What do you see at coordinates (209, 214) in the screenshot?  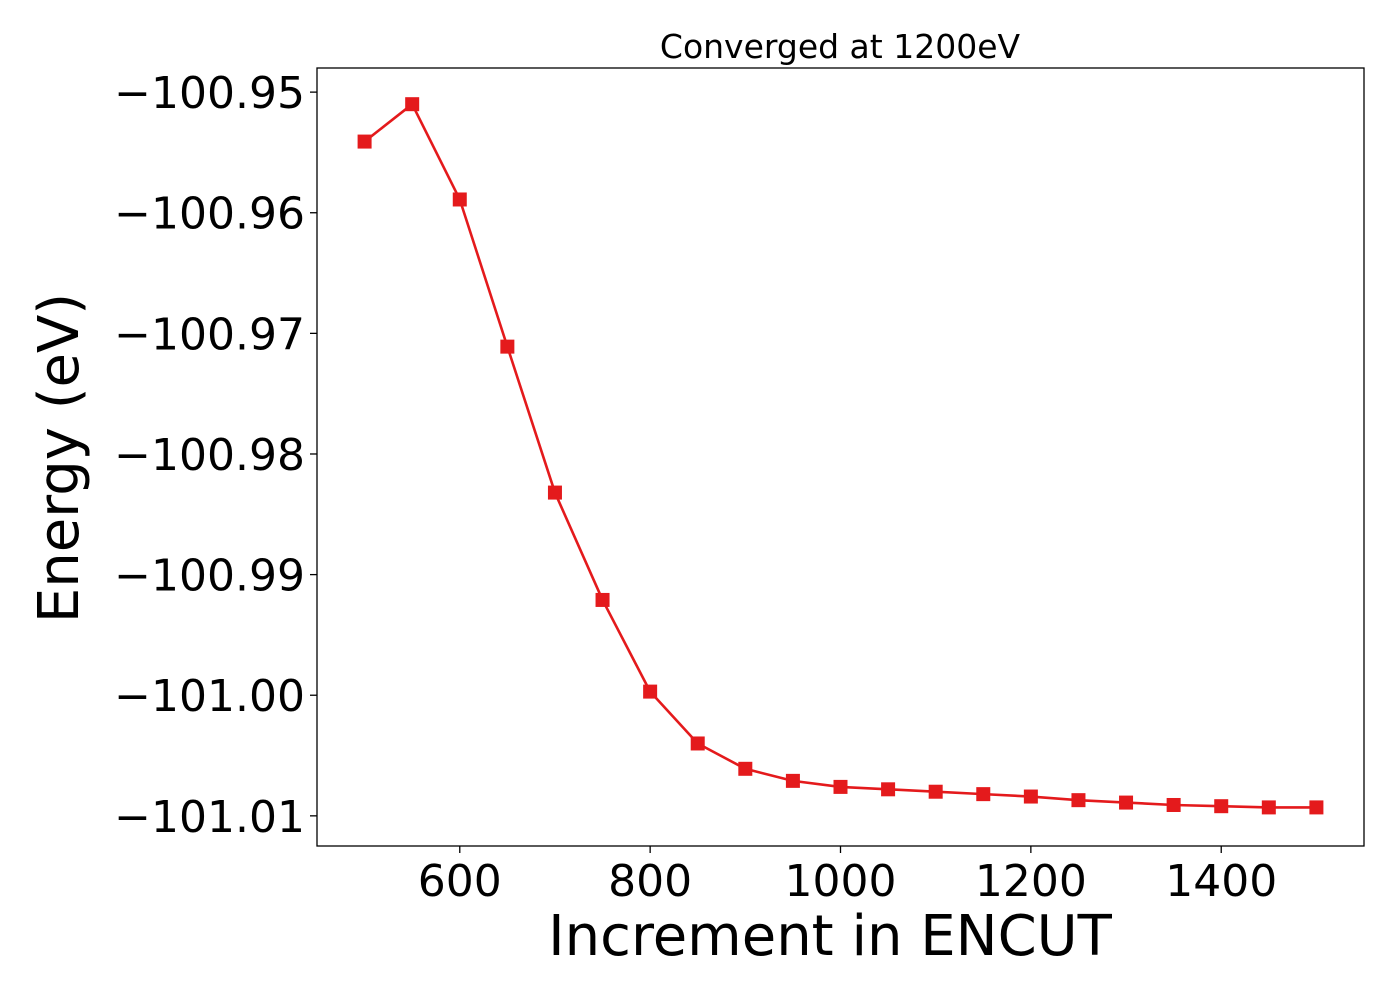 I see `y-tick-label: −100.96` at bounding box center [209, 214].